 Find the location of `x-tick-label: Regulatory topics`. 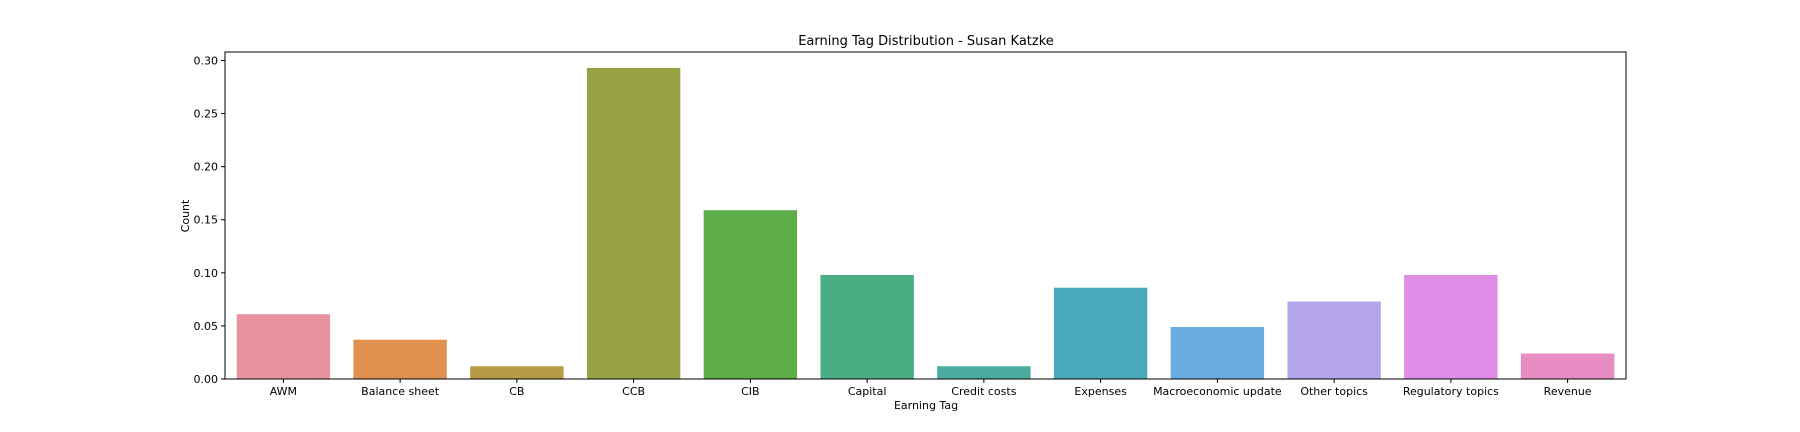

x-tick-label: Regulatory topics is located at coordinates (1451, 391).